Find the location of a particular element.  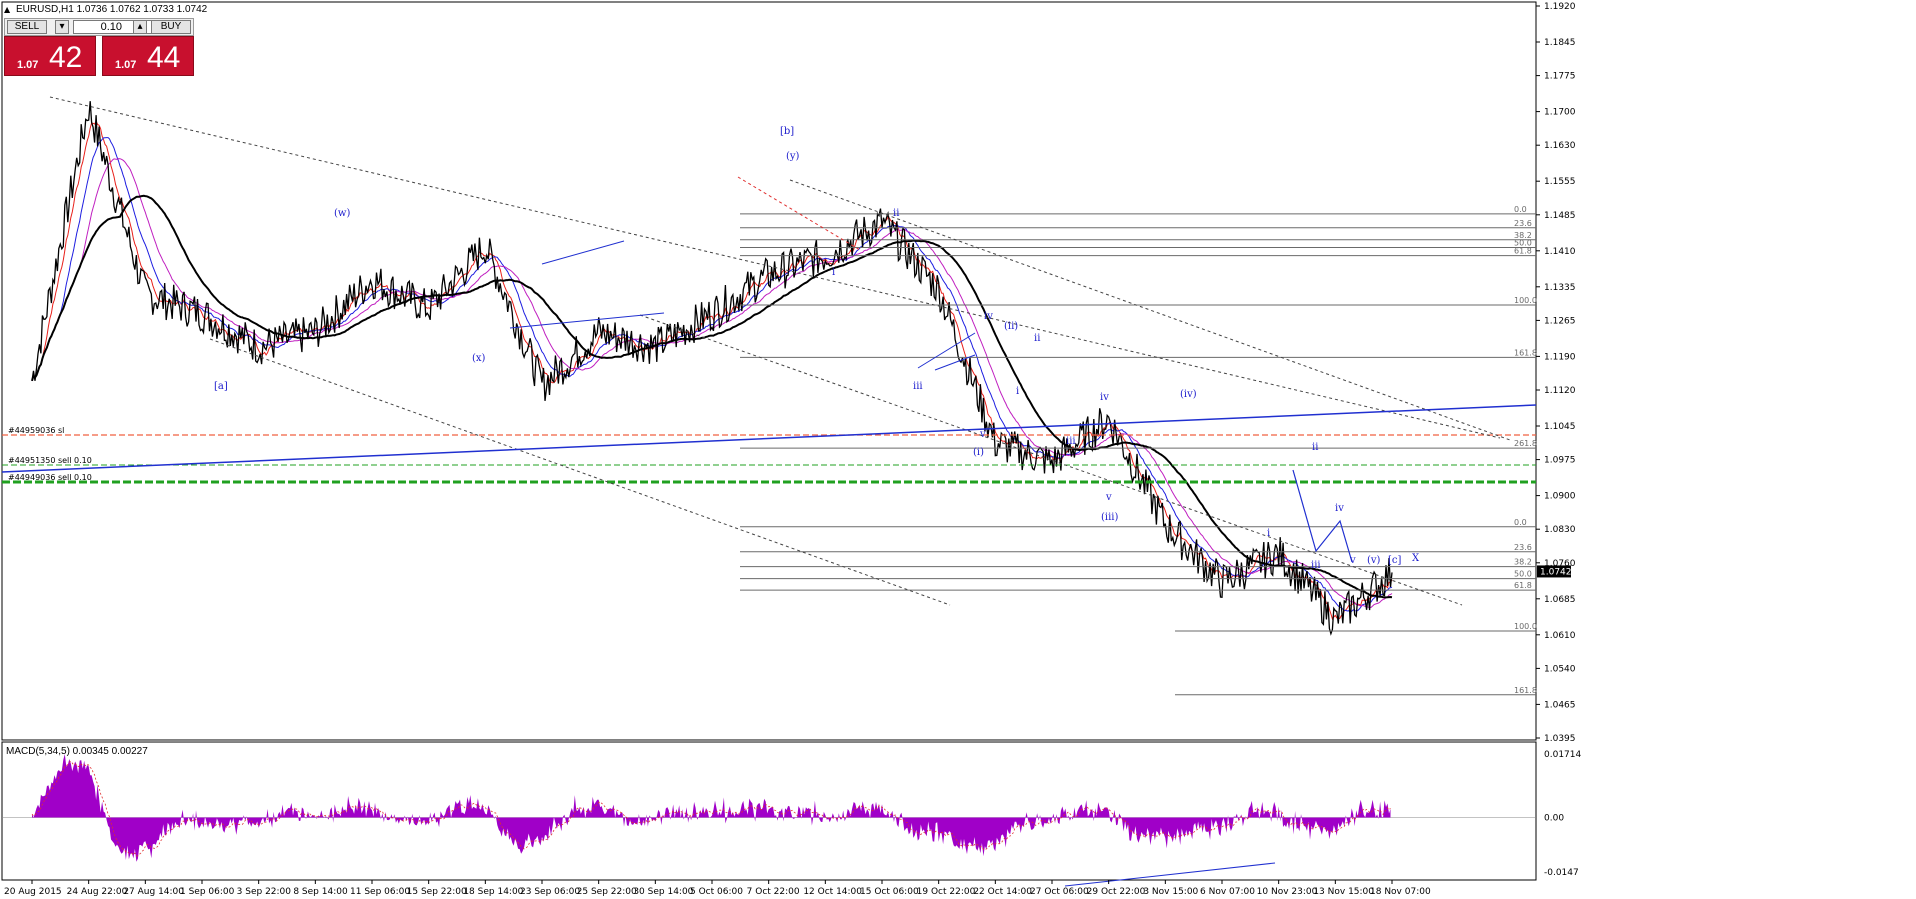

fib-level-label: 161.8 is located at coordinates (1525, 690).